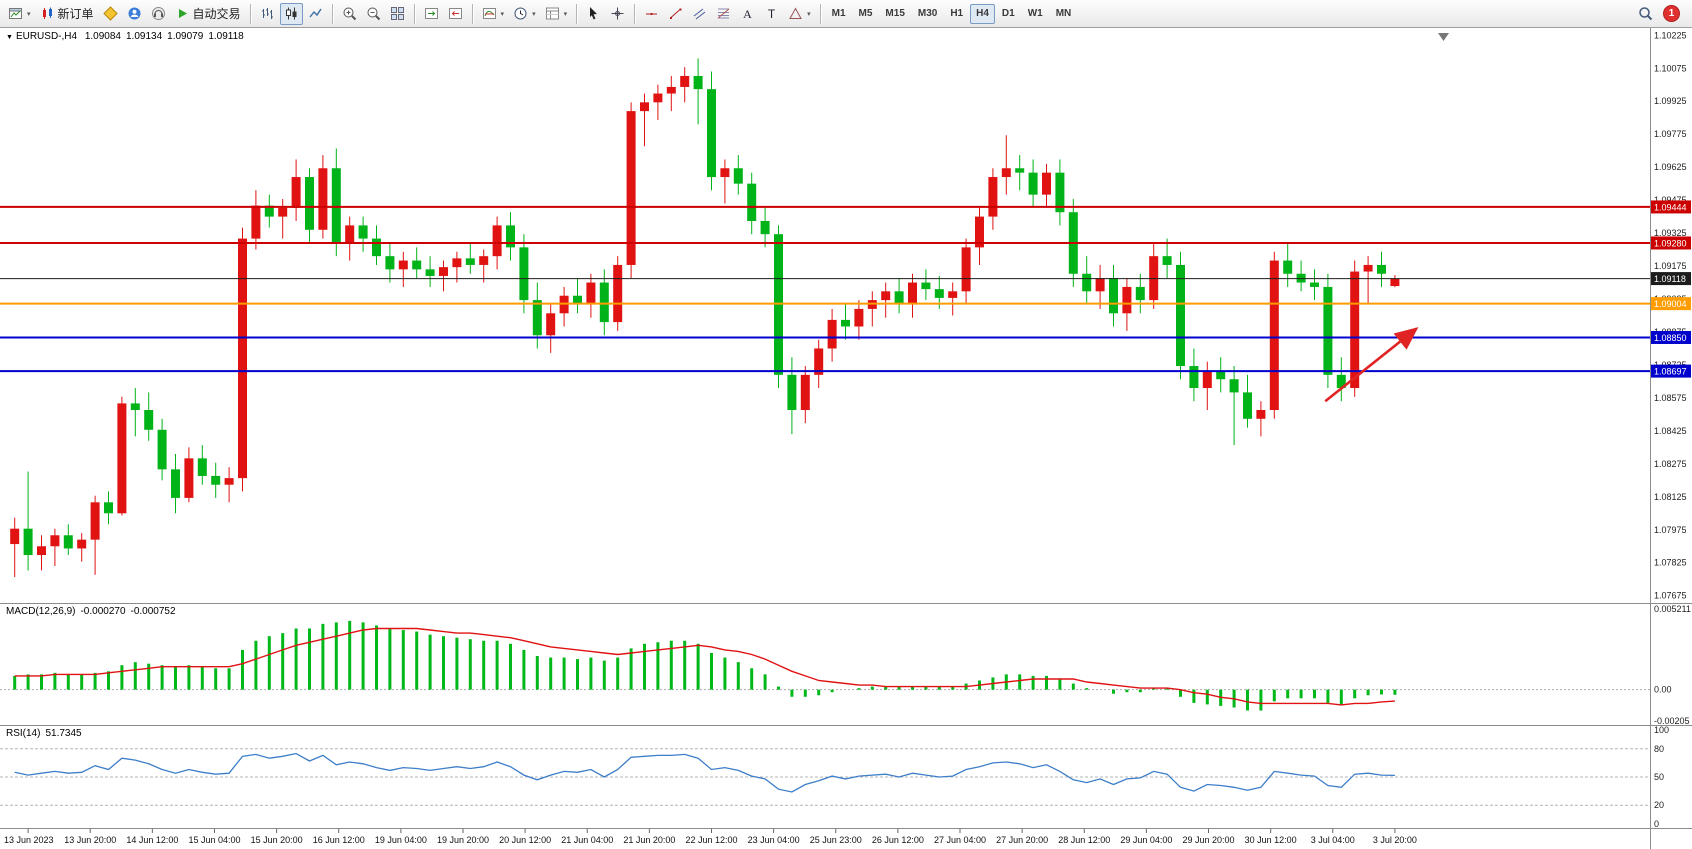 The width and height of the screenshot is (1692, 849). Describe the element at coordinates (1670, 563) in the screenshot. I see `svg-text: 1.07825` at that location.